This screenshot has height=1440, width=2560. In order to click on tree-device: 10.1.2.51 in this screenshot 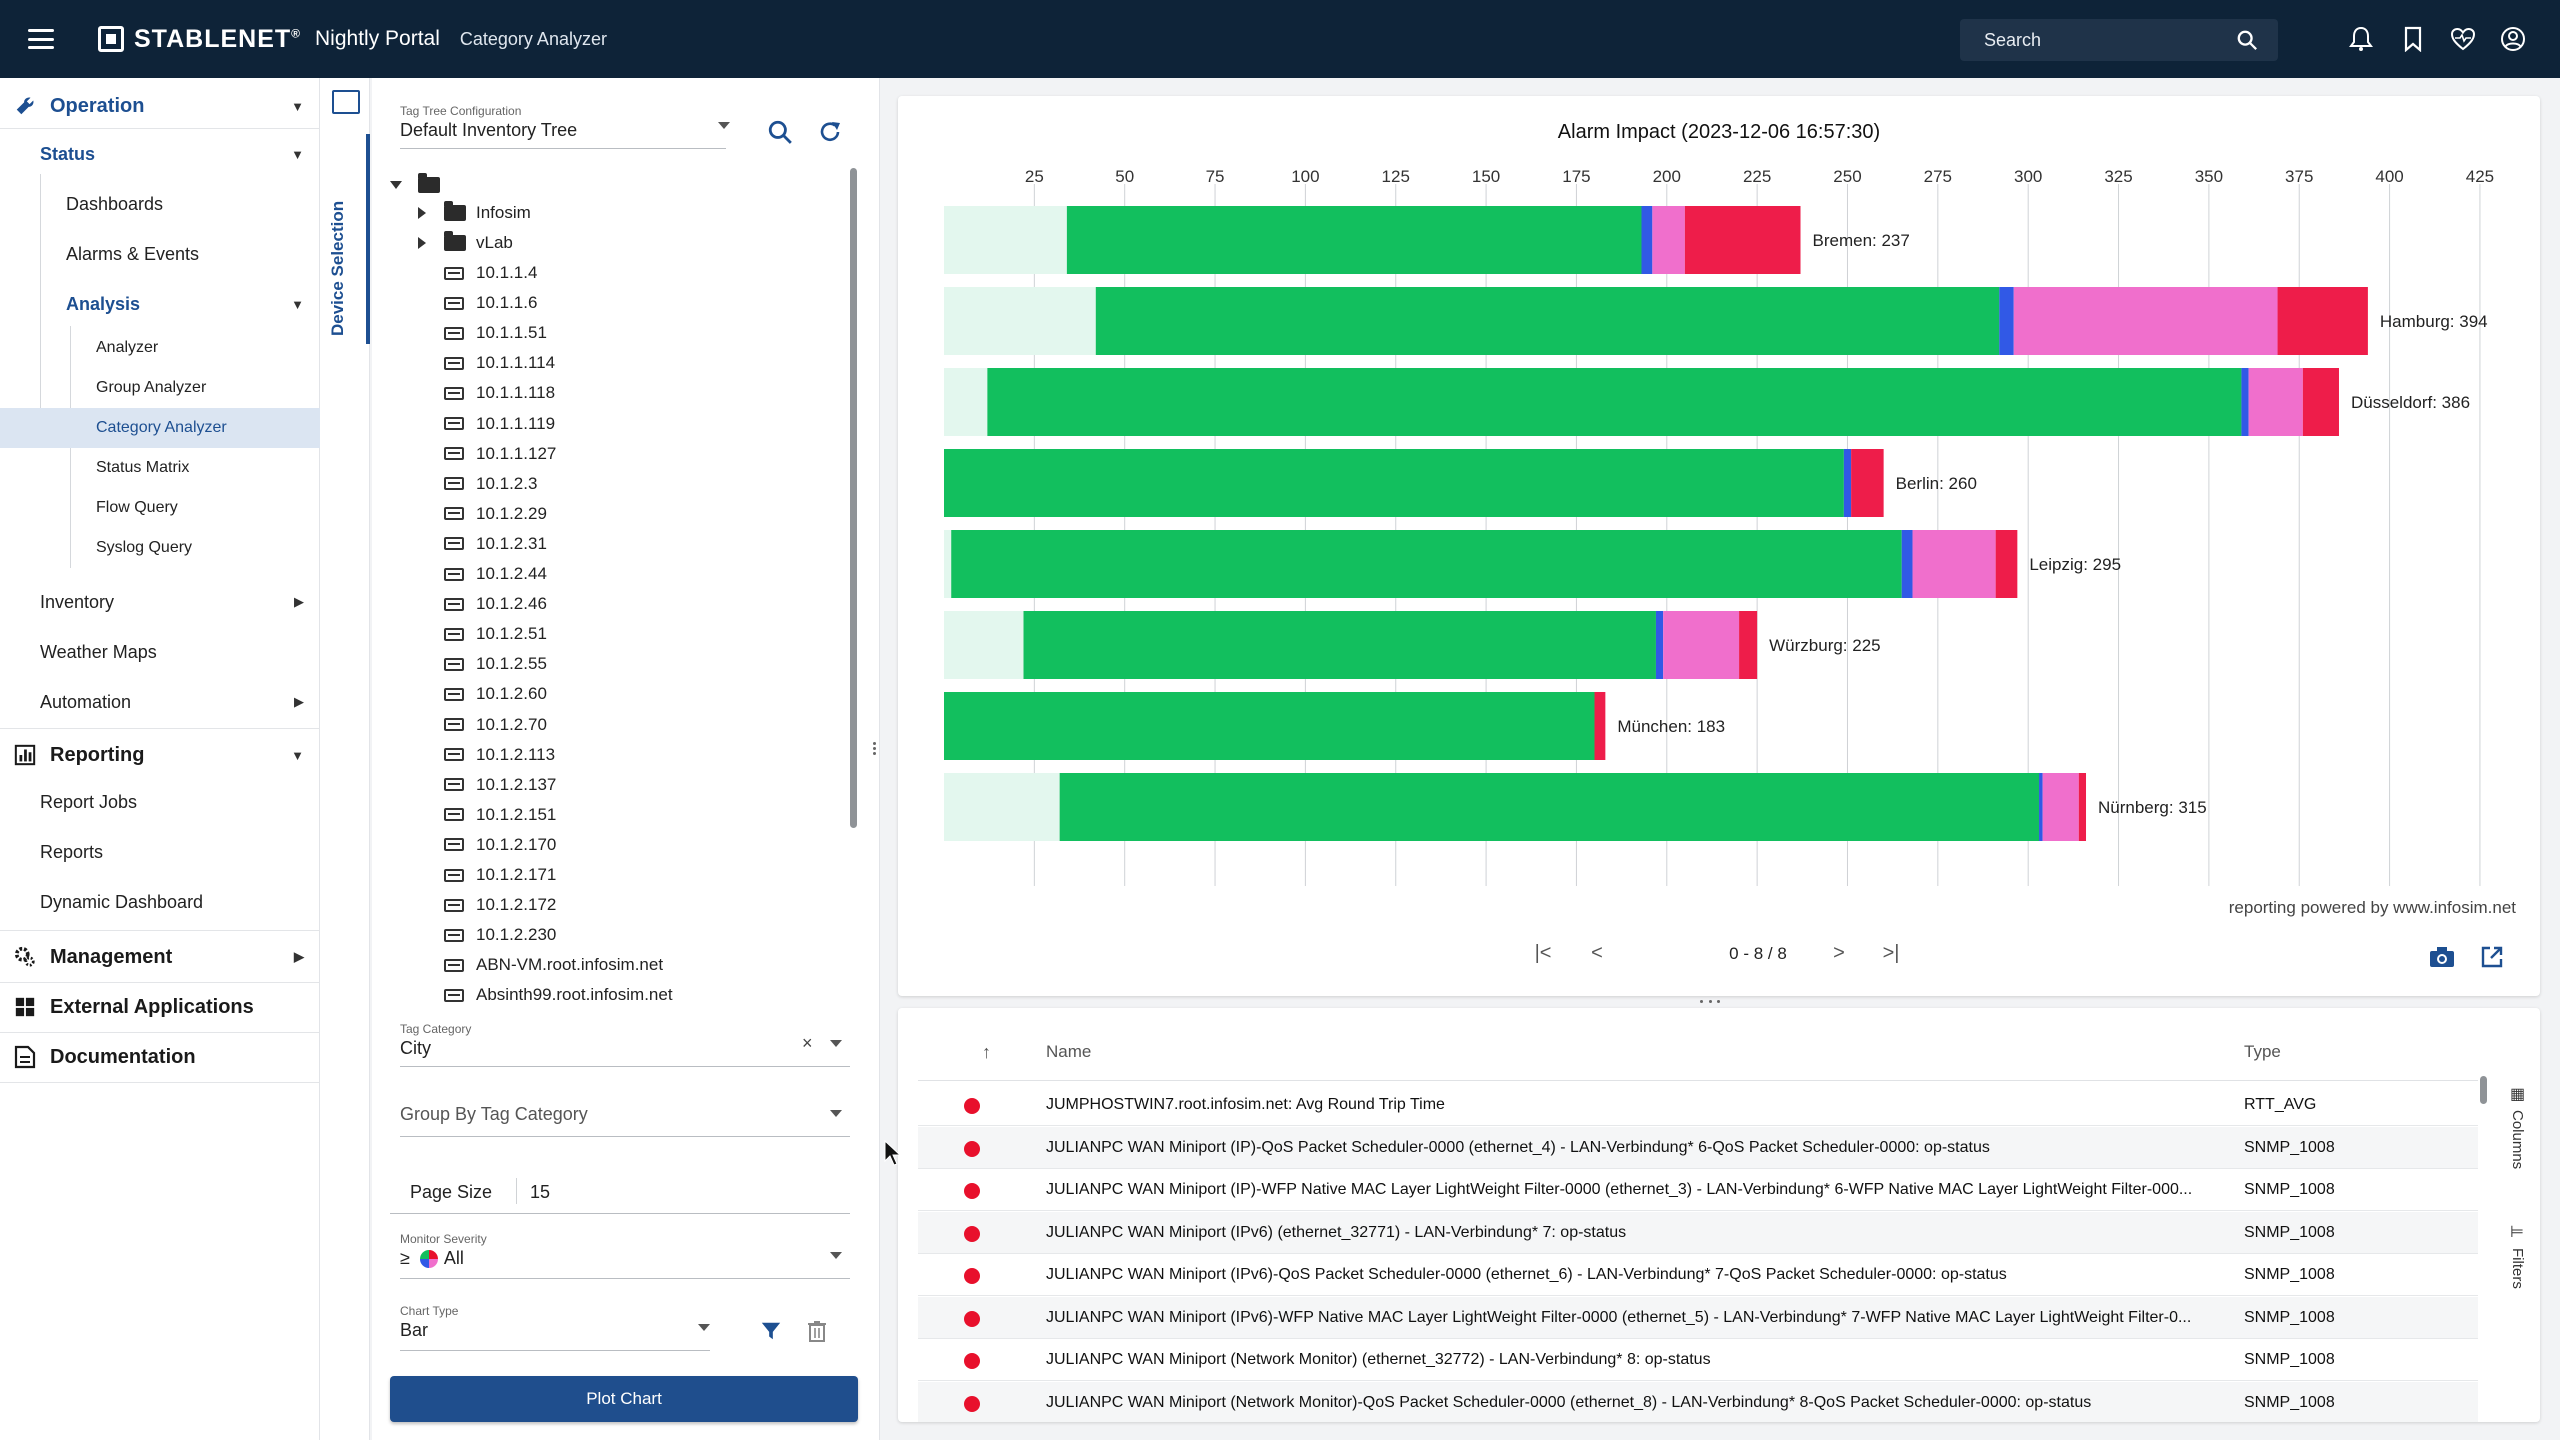, I will do `click(495, 634)`.